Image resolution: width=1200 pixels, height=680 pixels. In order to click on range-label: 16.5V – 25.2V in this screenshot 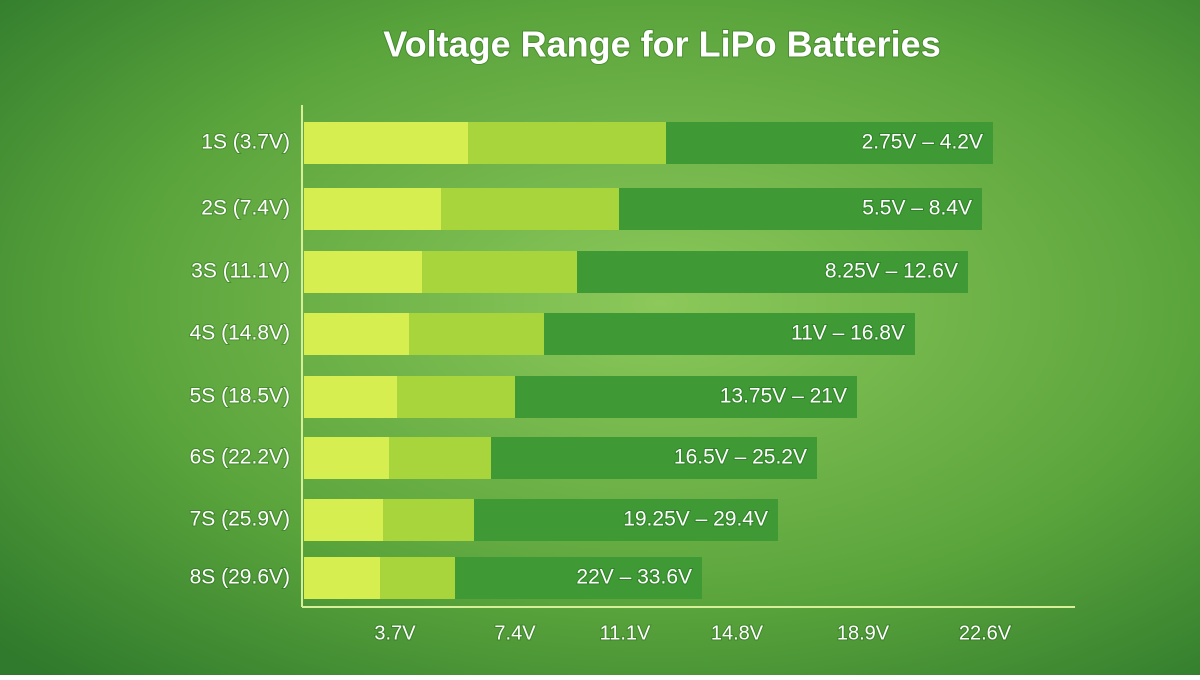, I will do `click(740, 457)`.